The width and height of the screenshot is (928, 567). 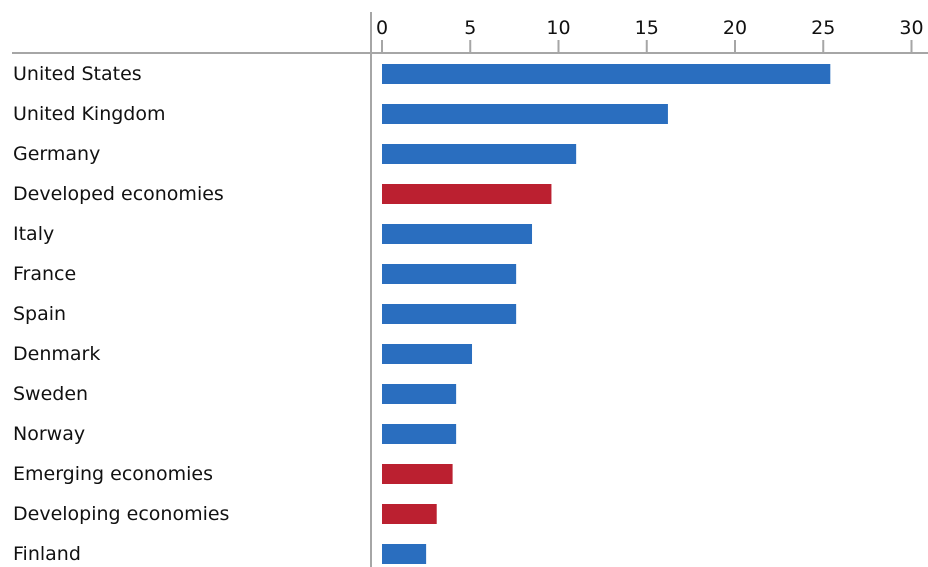 What do you see at coordinates (50, 394) in the screenshot?
I see `category-label: Sweden` at bounding box center [50, 394].